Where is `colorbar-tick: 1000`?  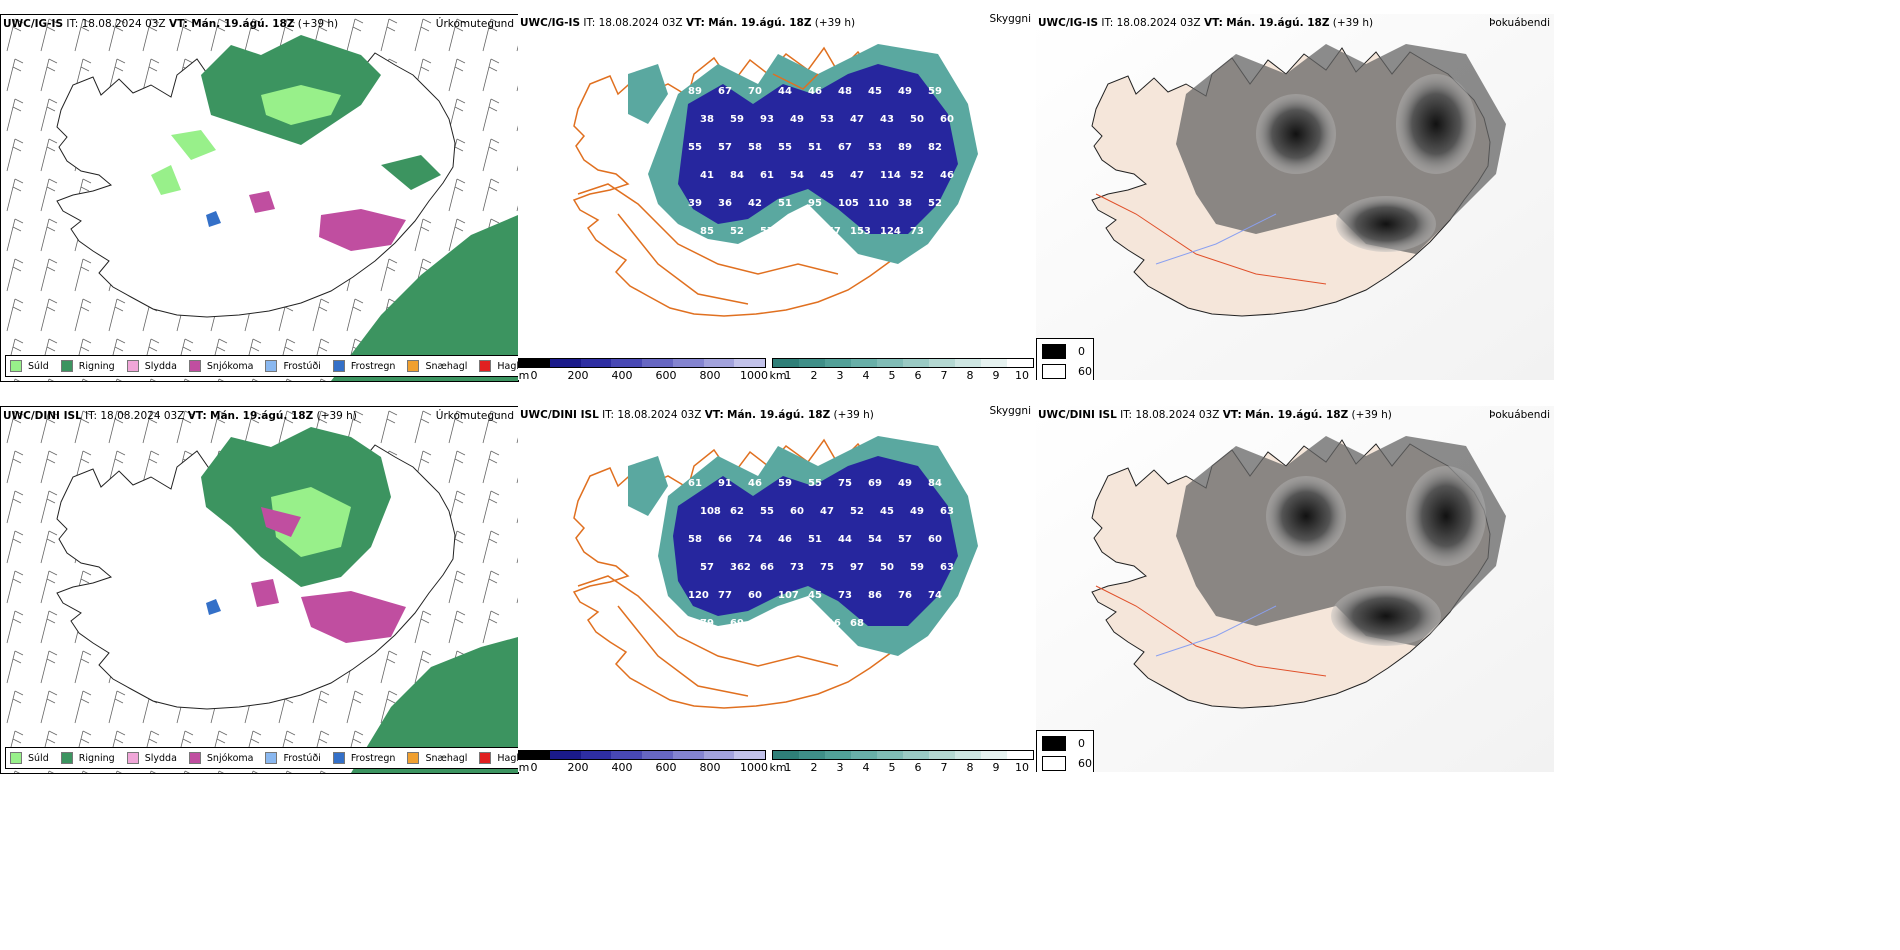 colorbar-tick: 1000 is located at coordinates (754, 374).